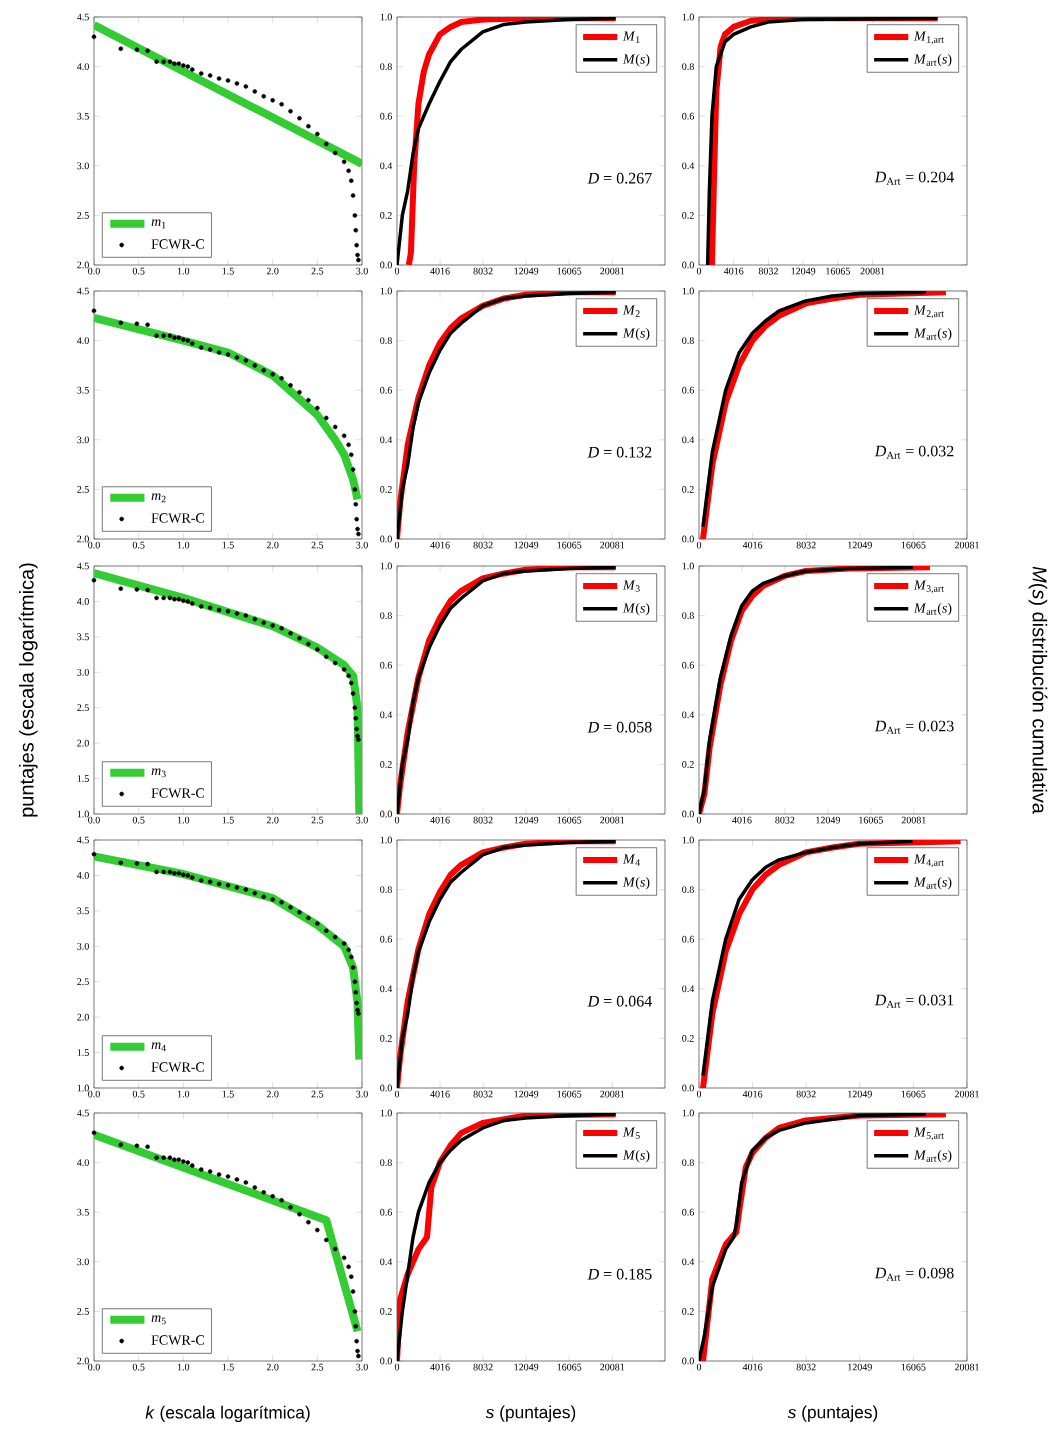 The width and height of the screenshot is (1052, 1432). Describe the element at coordinates (631, 586) in the screenshot. I see `legend-label: M$_{3}$` at that location.